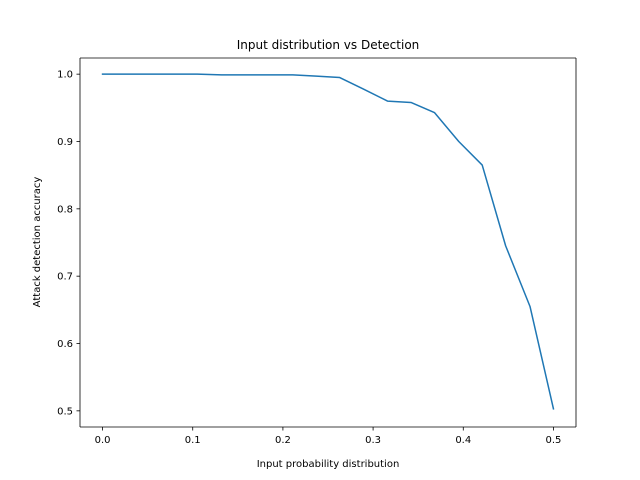 The height and width of the screenshot is (480, 640). I want to click on chart-title: Input distribution vs Detection, so click(328, 45).